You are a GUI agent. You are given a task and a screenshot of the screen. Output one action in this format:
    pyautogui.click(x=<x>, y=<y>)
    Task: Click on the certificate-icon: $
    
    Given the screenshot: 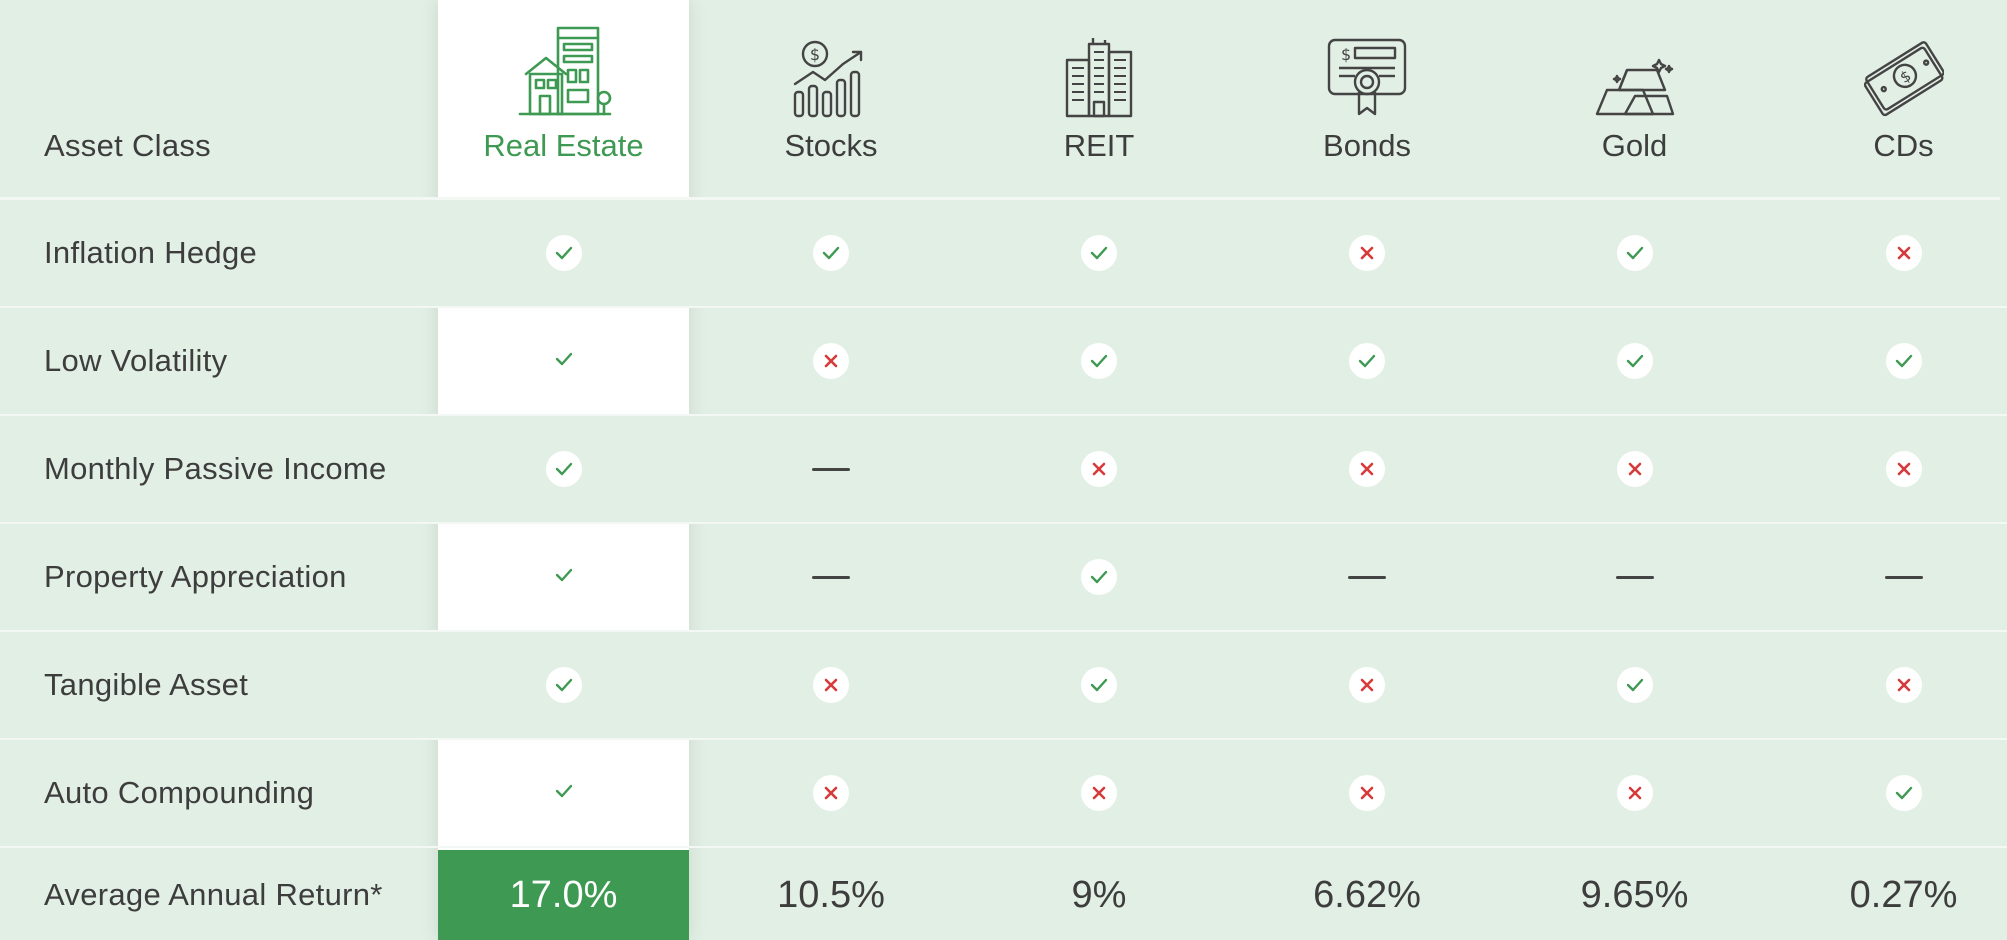 What is the action you would take?
    pyautogui.click(x=1367, y=70)
    